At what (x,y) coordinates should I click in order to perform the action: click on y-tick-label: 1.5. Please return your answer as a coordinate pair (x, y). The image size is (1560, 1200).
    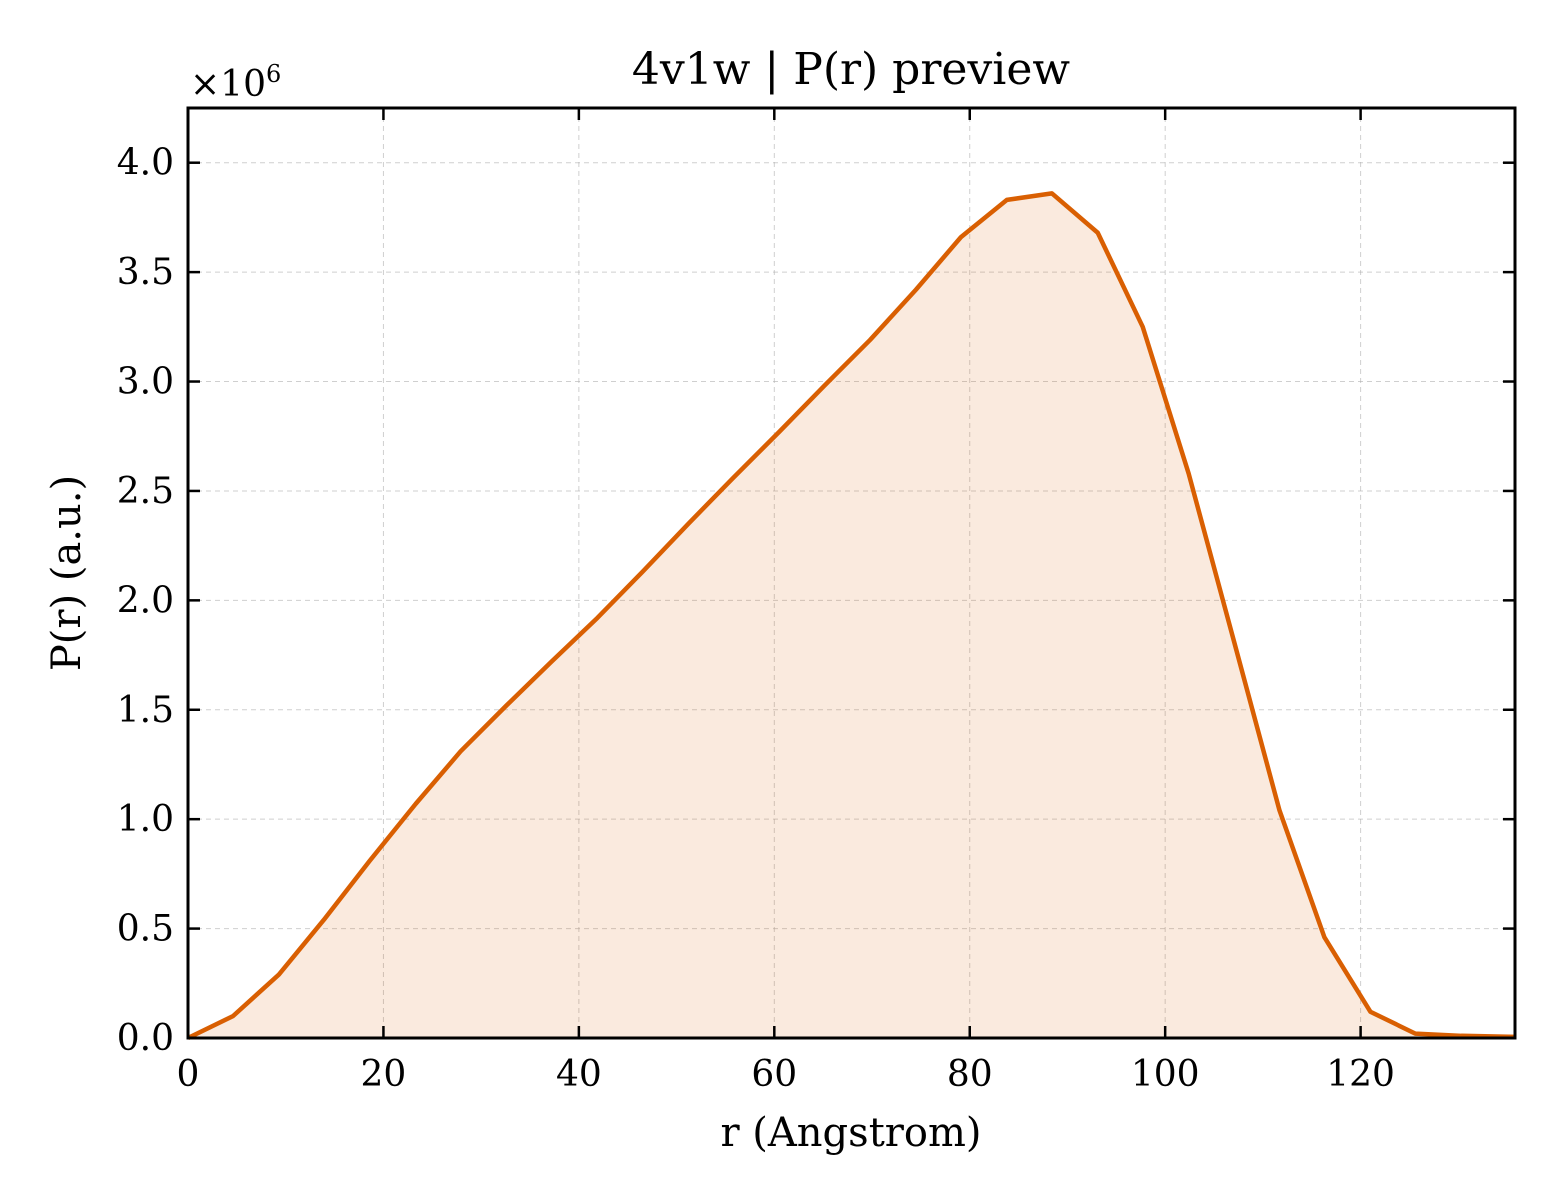
    Looking at the image, I should click on (145, 710).